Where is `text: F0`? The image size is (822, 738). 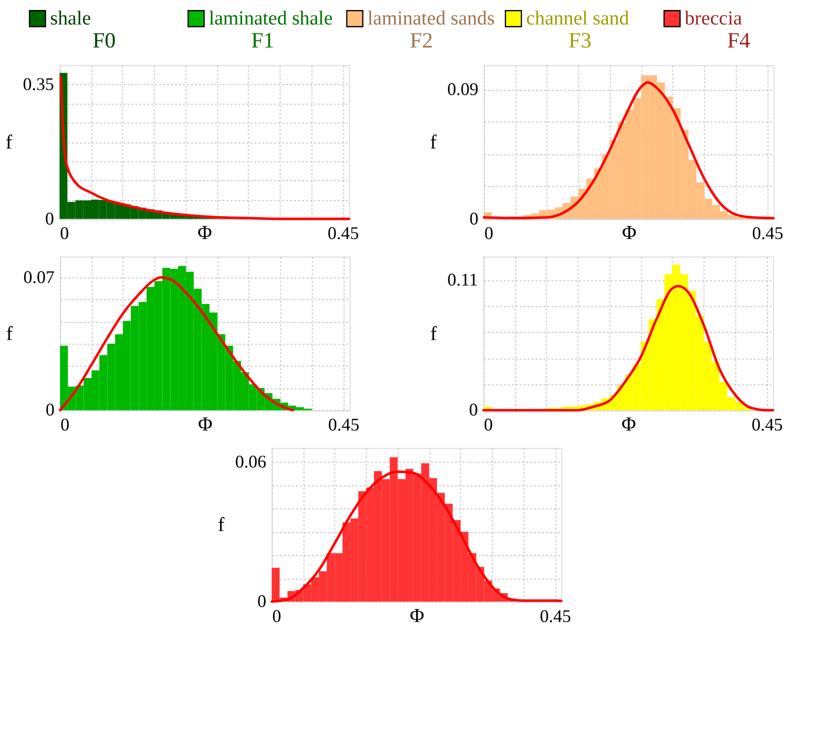 text: F0 is located at coordinates (104, 40).